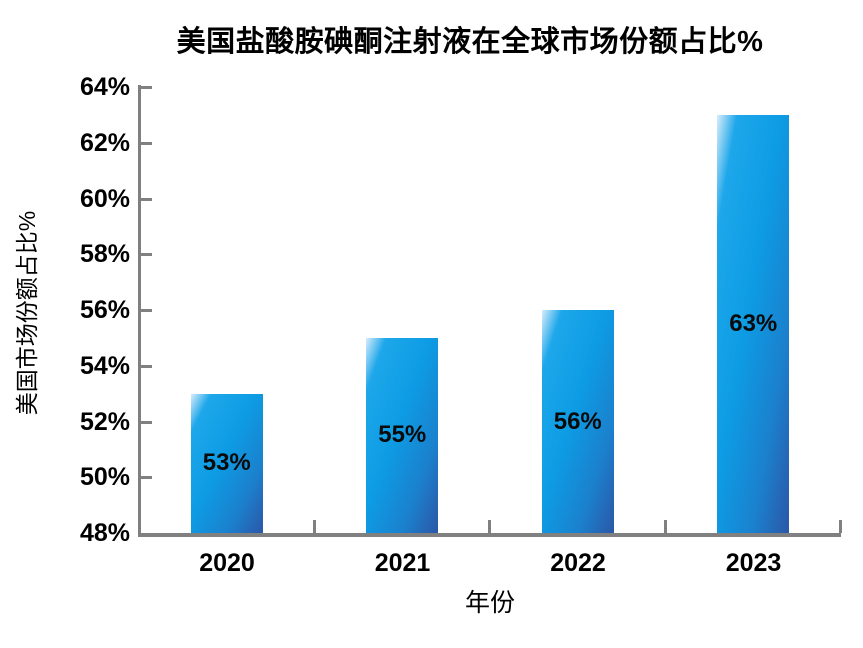 This screenshot has width=863, height=648. I want to click on bar-data-label: 53%, so click(226, 463).